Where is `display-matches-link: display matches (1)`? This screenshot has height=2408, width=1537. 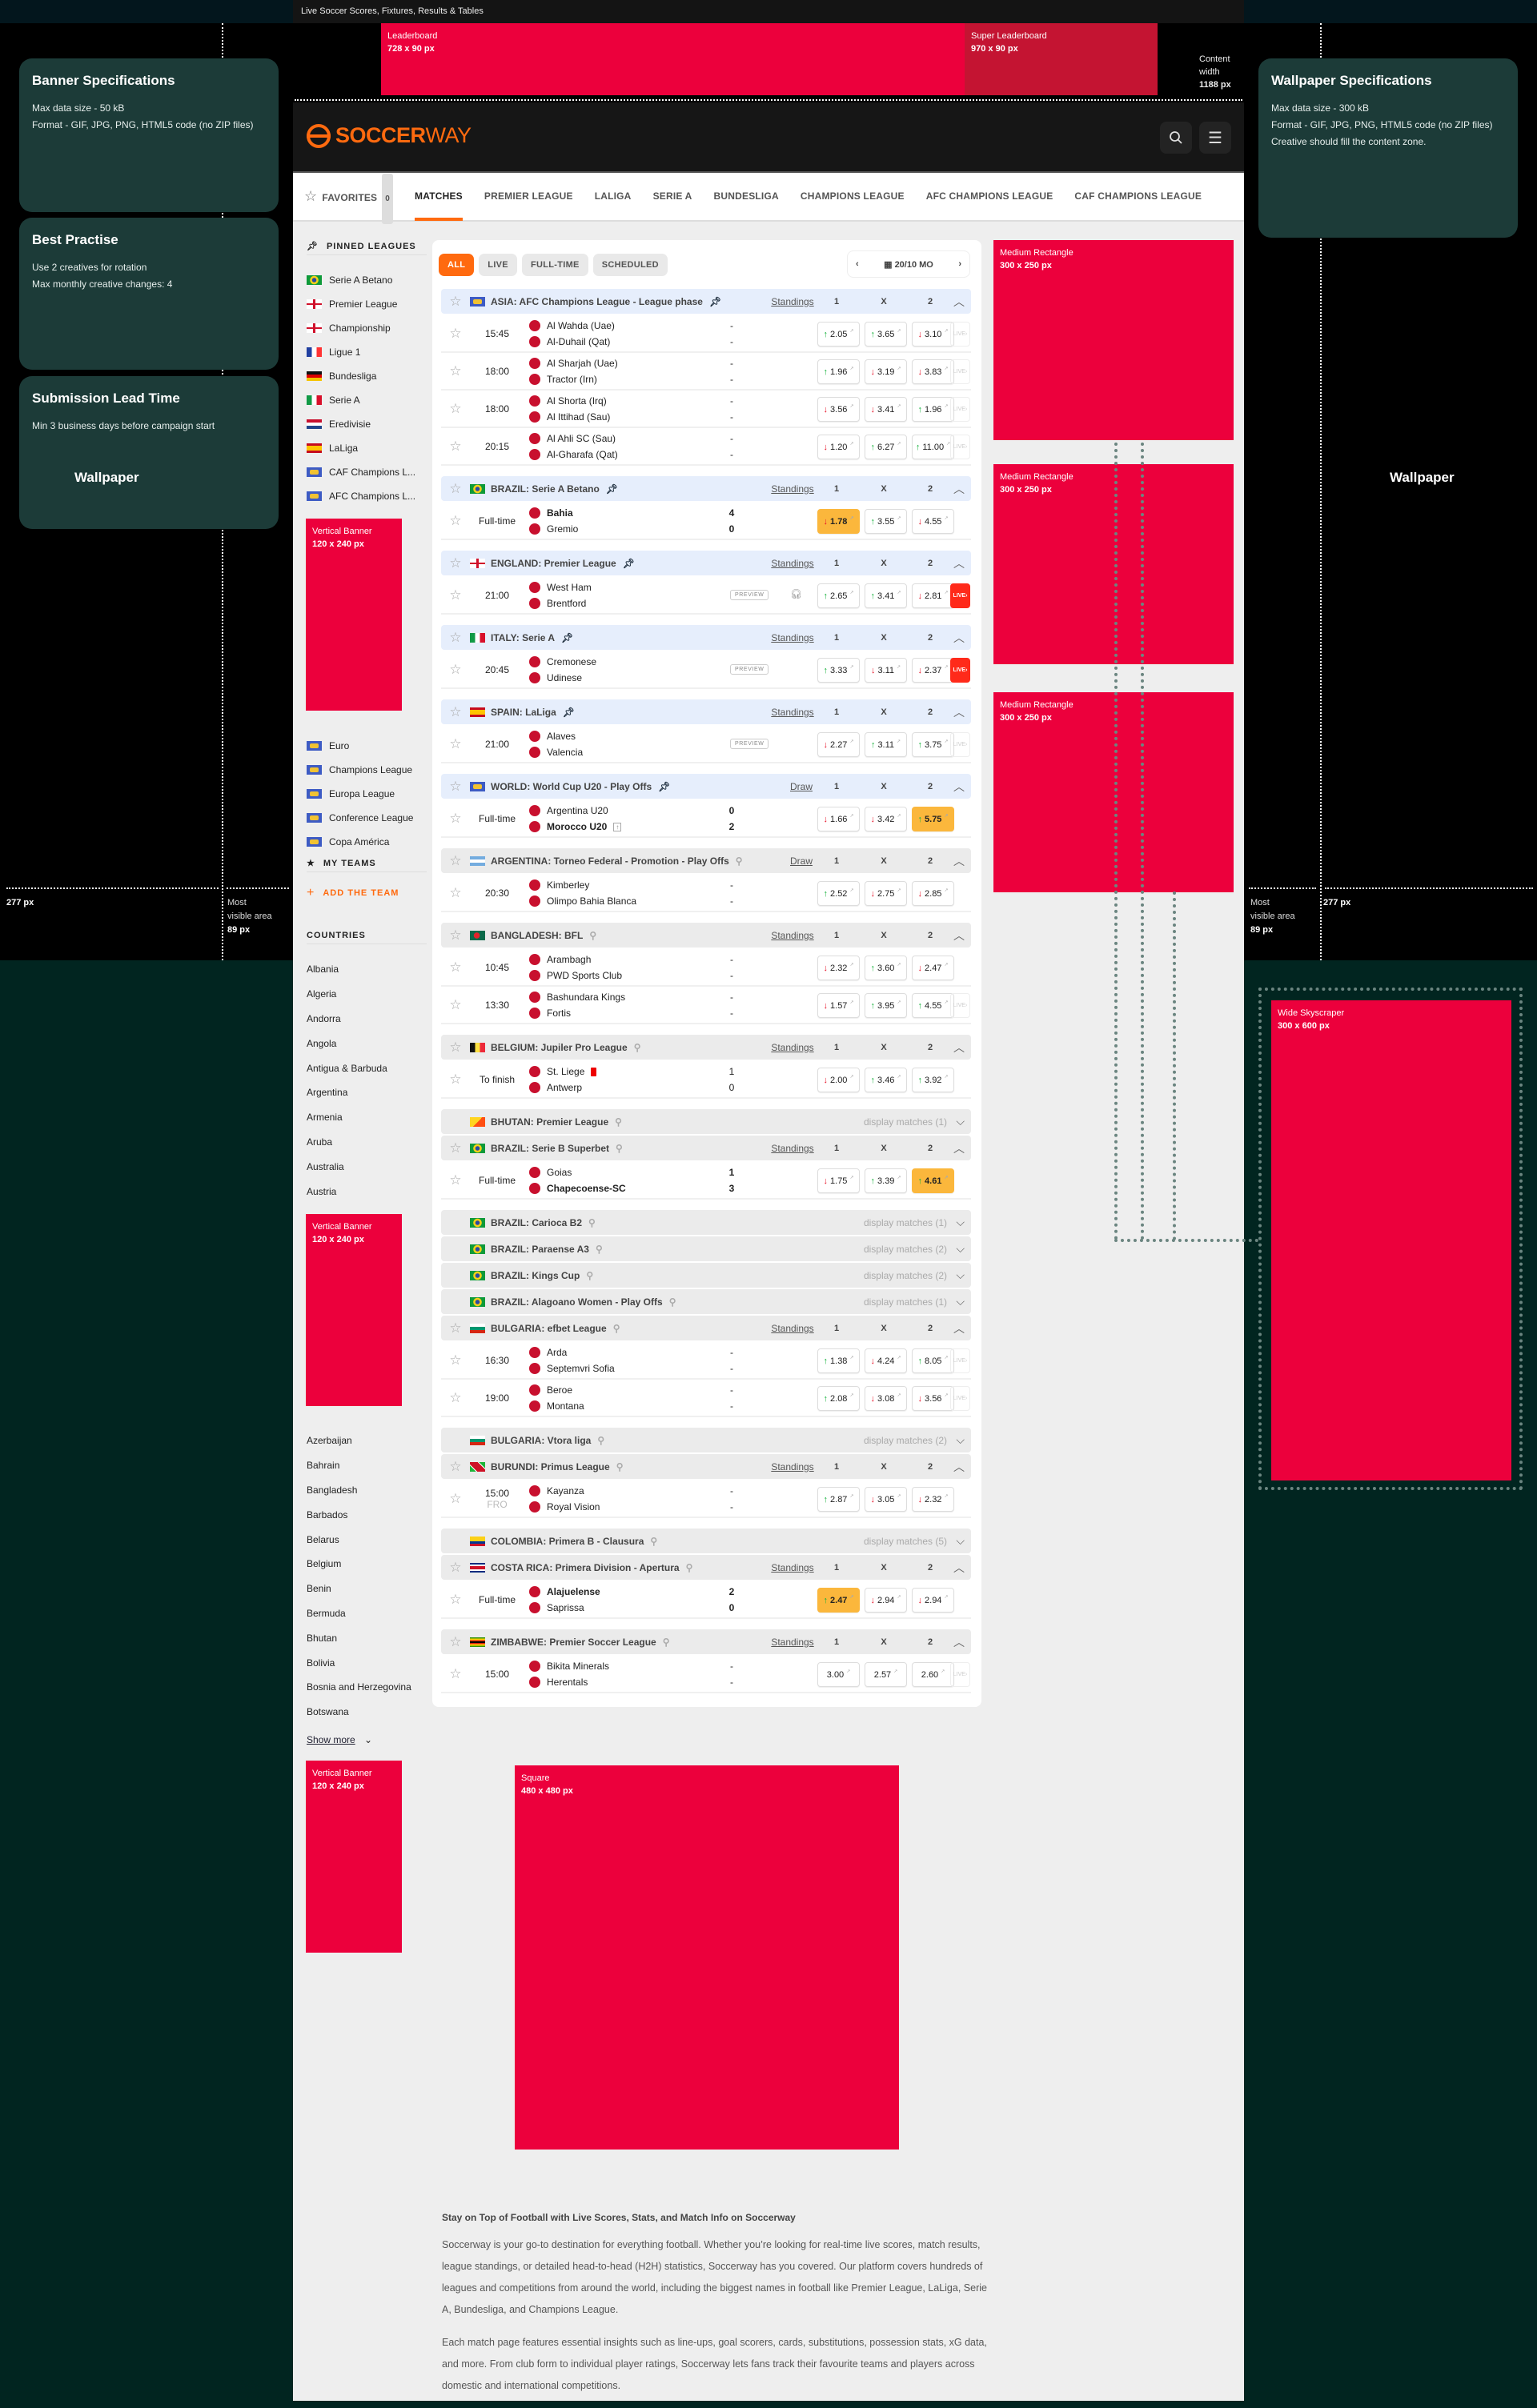
display-matches-link: display matches (1) is located at coordinates (905, 1222).